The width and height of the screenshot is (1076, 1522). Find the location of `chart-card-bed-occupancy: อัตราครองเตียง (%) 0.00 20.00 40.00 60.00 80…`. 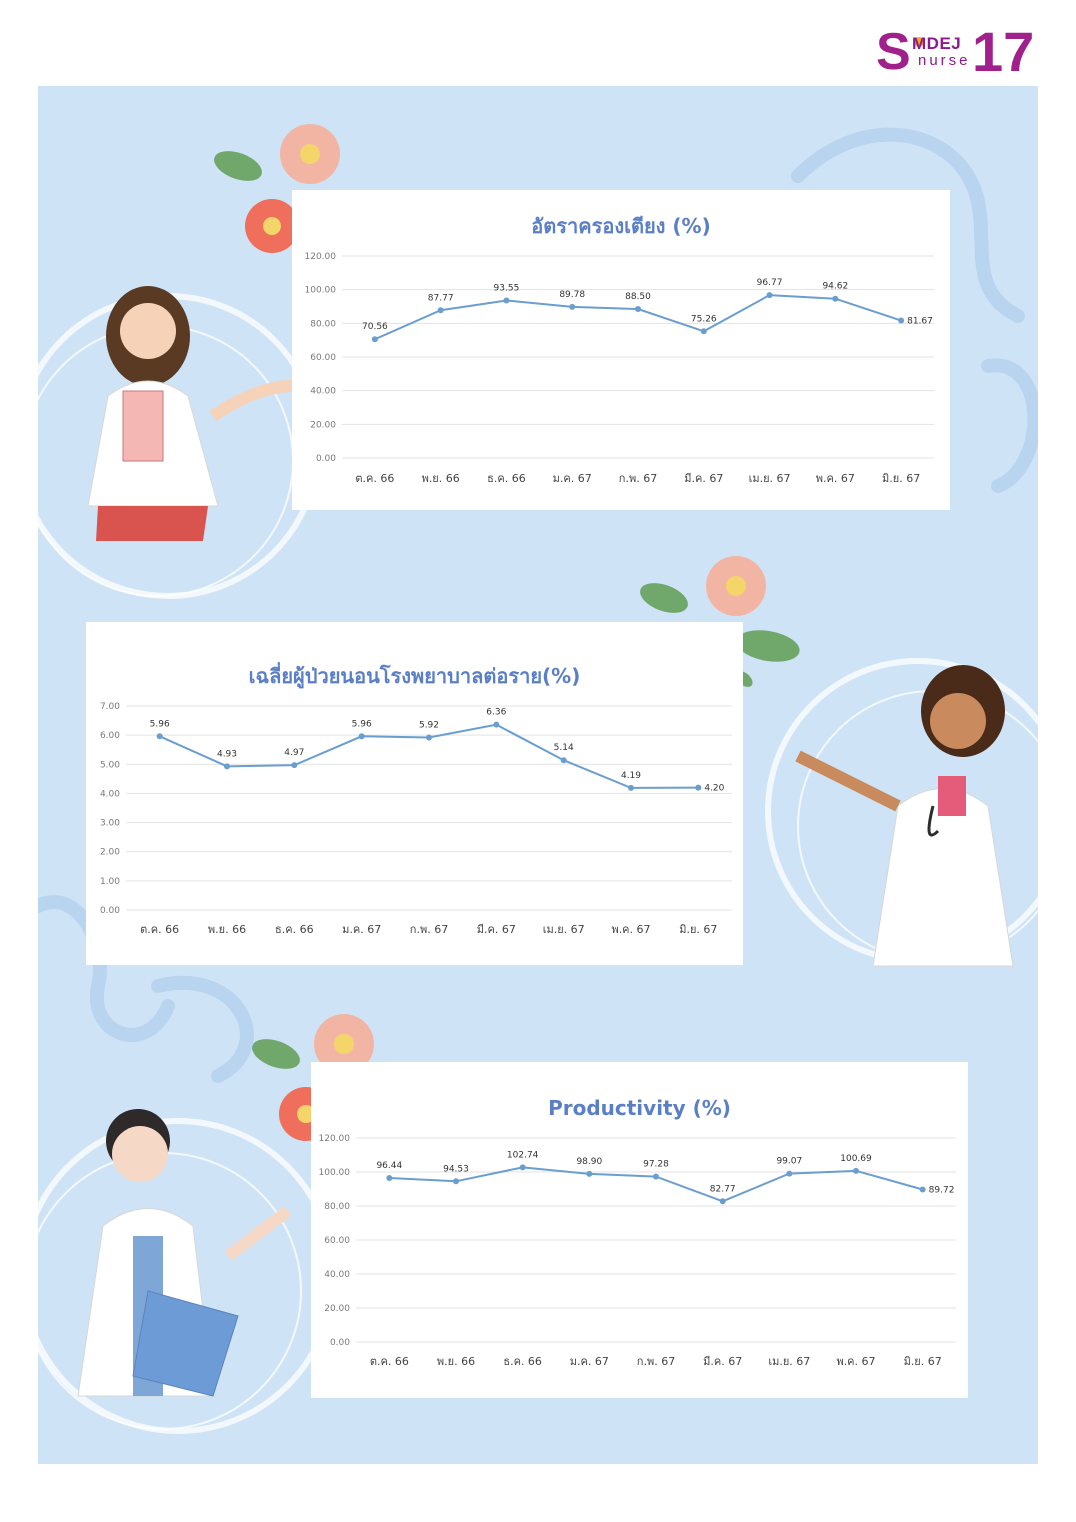

chart-card-bed-occupancy: อัตราครองเตียง (%) 0.00 20.00 40.00 60.00 80… is located at coordinates (621, 350).